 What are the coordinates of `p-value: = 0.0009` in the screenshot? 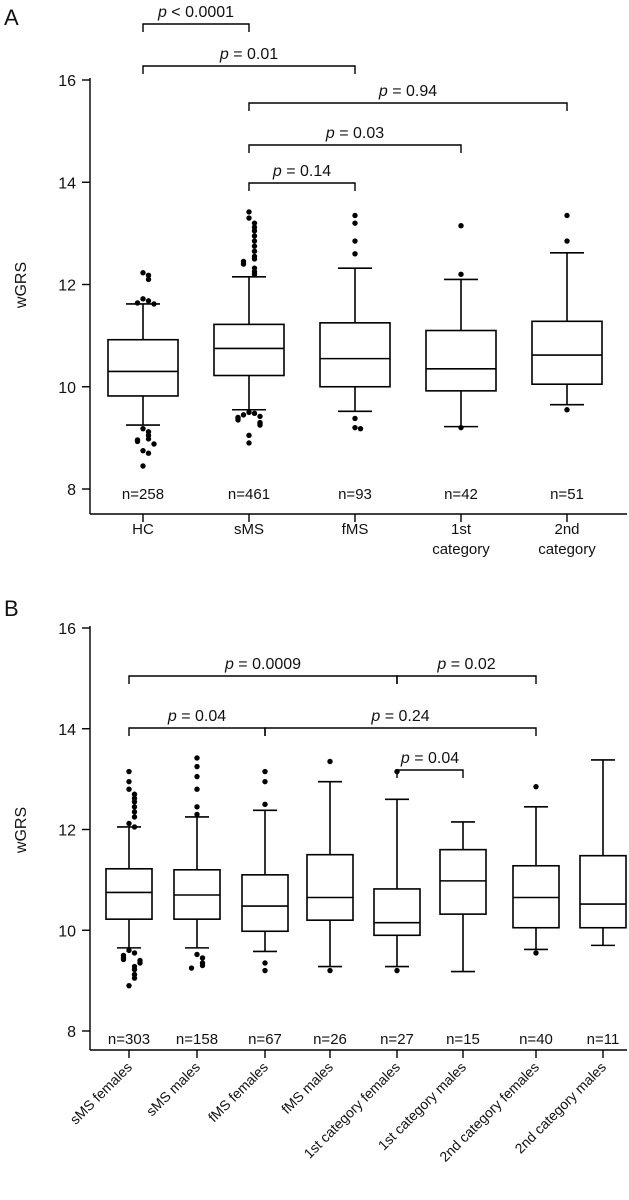 It's located at (267, 664).